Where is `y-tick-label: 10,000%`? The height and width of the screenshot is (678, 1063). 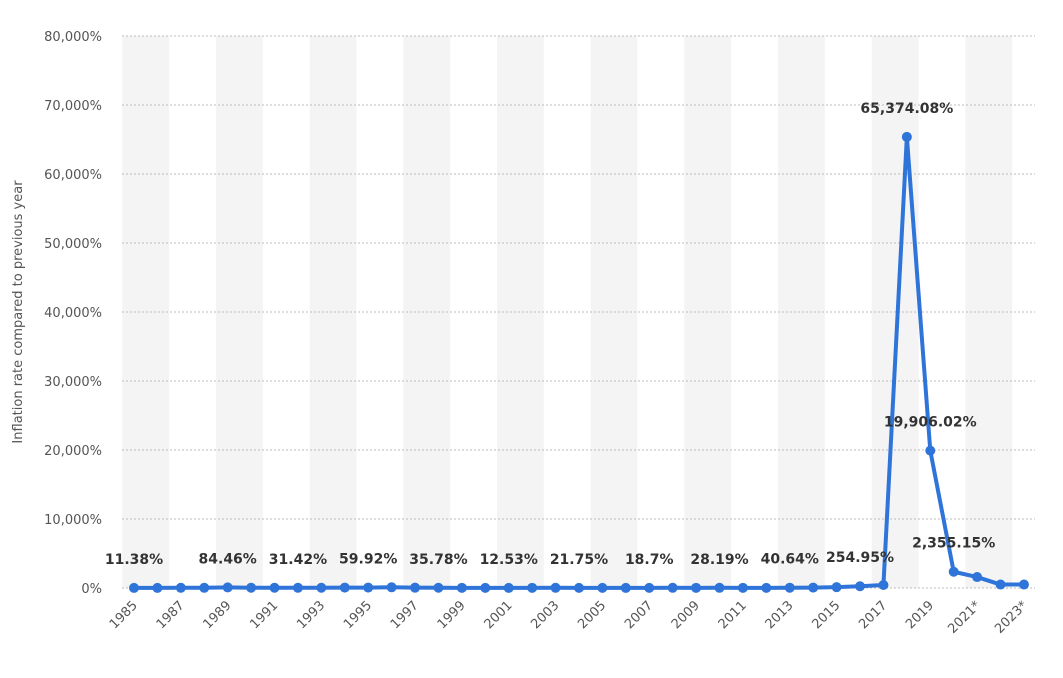
y-tick-label: 10,000% is located at coordinates (73, 520).